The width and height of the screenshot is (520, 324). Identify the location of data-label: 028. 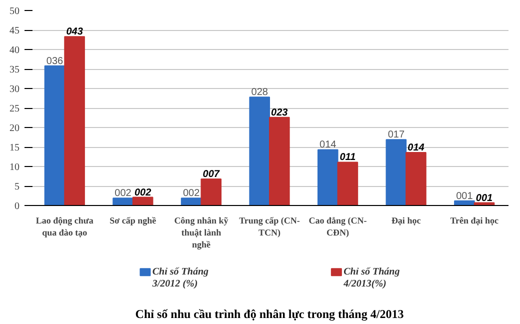
(259, 92).